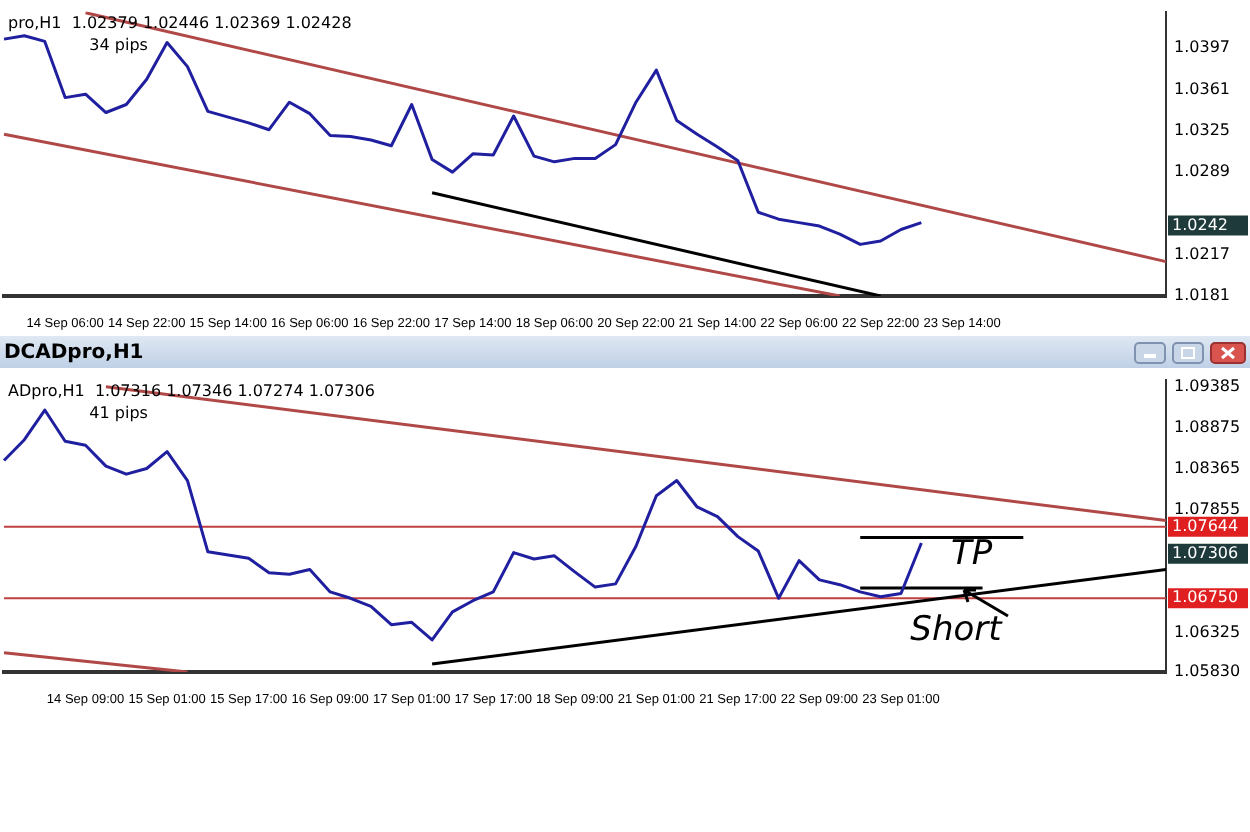 This screenshot has height=832, width=1250. I want to click on y-tick-label: 1.06325, so click(1207, 631).